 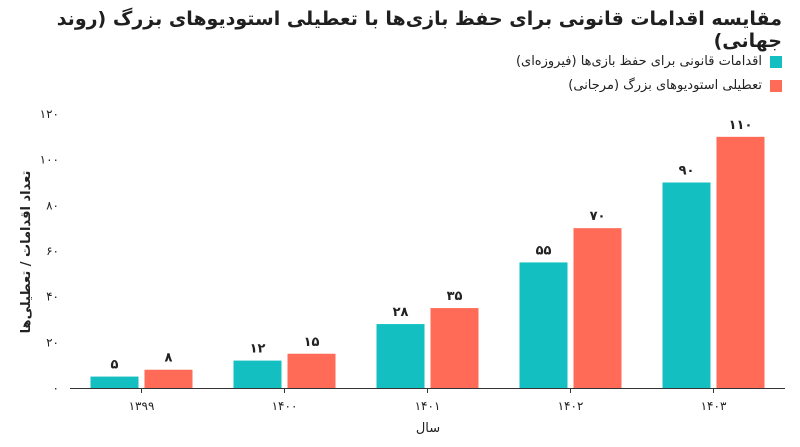 I want to click on bar-value-label: ۵, so click(x=115, y=365).